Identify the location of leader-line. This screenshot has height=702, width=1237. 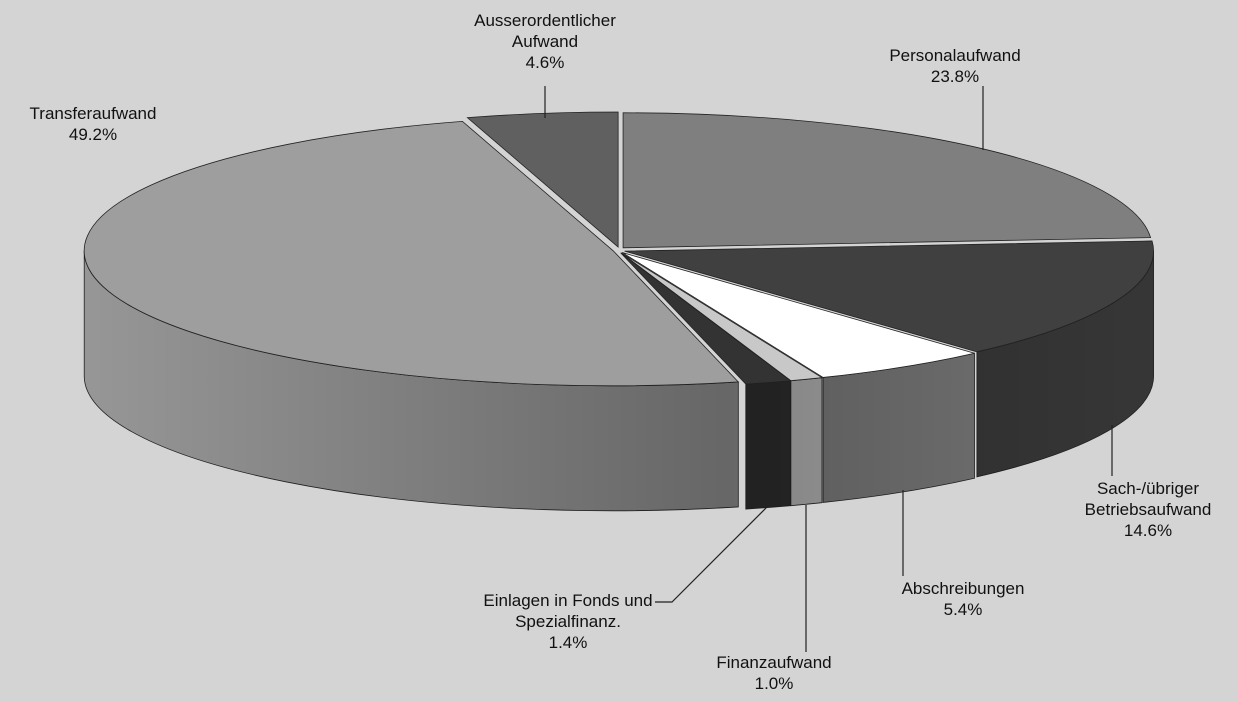
(711, 554).